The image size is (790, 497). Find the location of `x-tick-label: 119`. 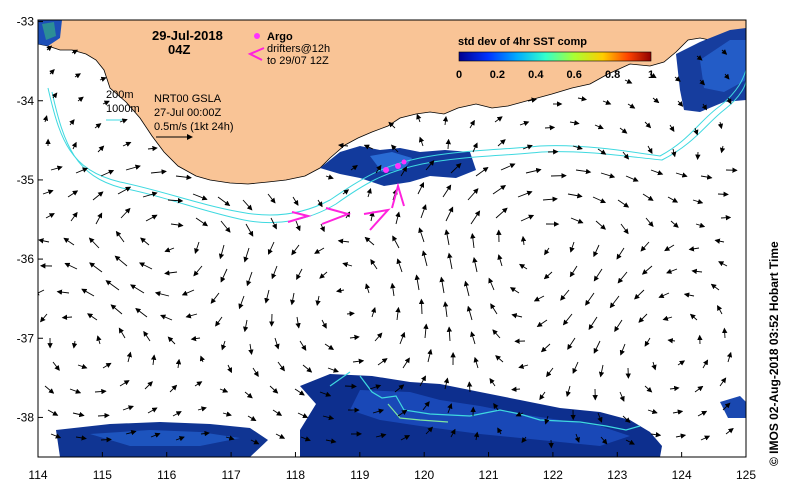

x-tick-label: 119 is located at coordinates (359, 475).